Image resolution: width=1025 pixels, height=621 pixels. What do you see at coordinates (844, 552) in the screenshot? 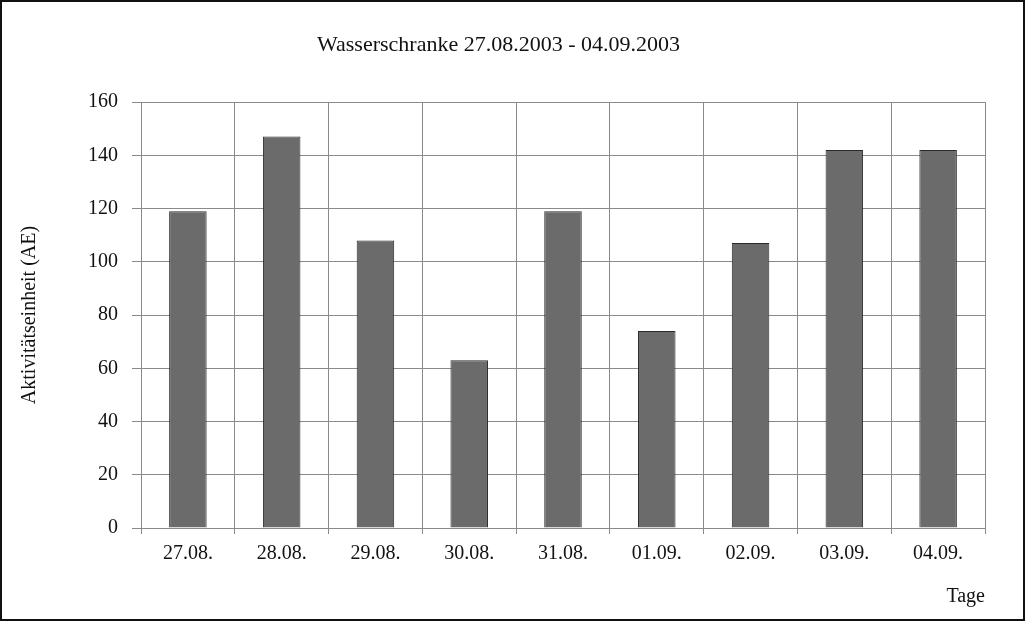
I see `x-tick-label: 03.09.` at bounding box center [844, 552].